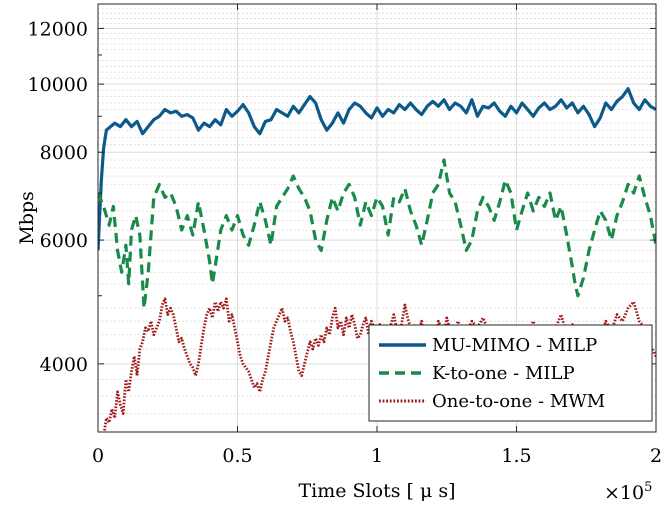  Describe the element at coordinates (98, 456) in the screenshot. I see `x-tick-label: 0` at that location.